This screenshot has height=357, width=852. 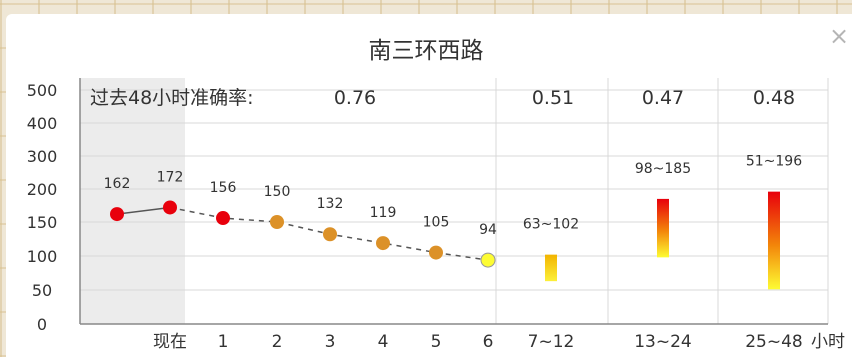 I want to click on x-tick-label: 25~48, so click(x=774, y=342).